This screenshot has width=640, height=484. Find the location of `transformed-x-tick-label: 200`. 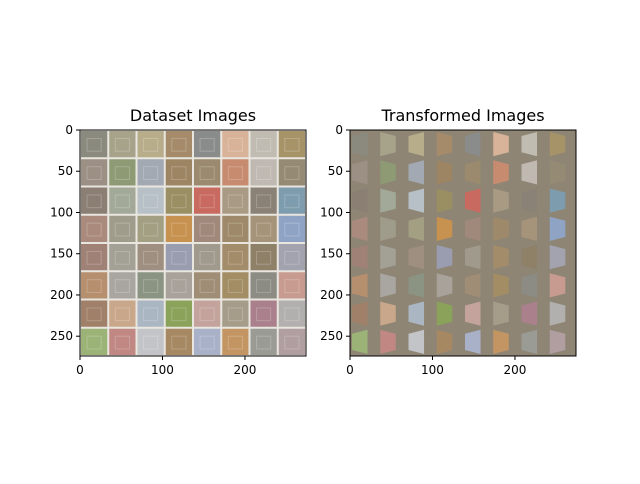

transformed-x-tick-label: 200 is located at coordinates (515, 370).